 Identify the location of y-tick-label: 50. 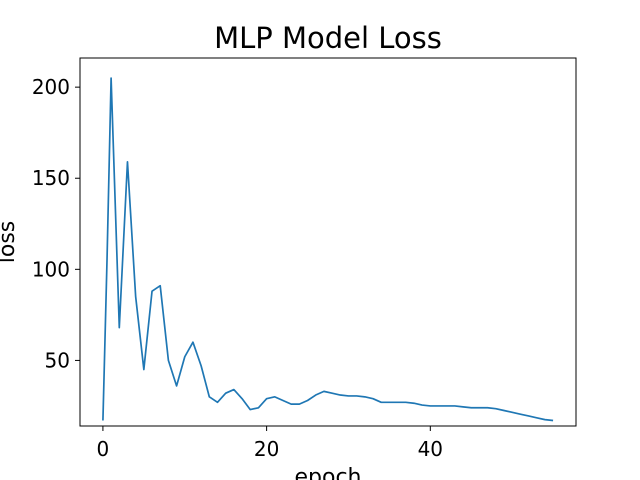
(57, 360).